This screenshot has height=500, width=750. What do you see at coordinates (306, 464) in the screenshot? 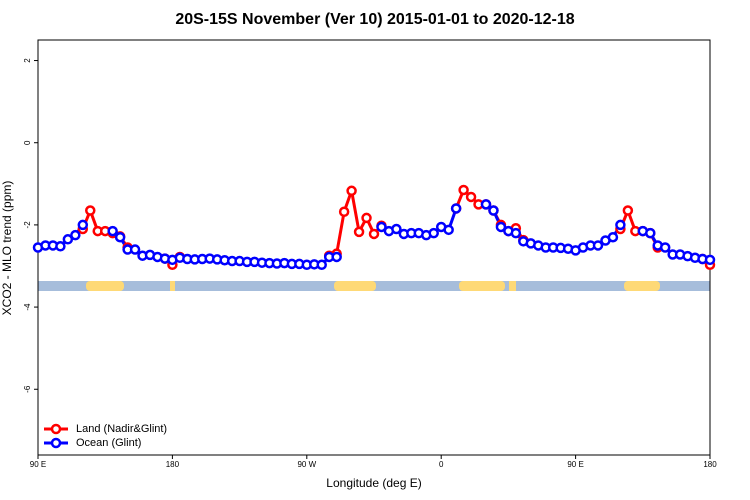
I see `x-tick-label: 90 W` at bounding box center [306, 464].